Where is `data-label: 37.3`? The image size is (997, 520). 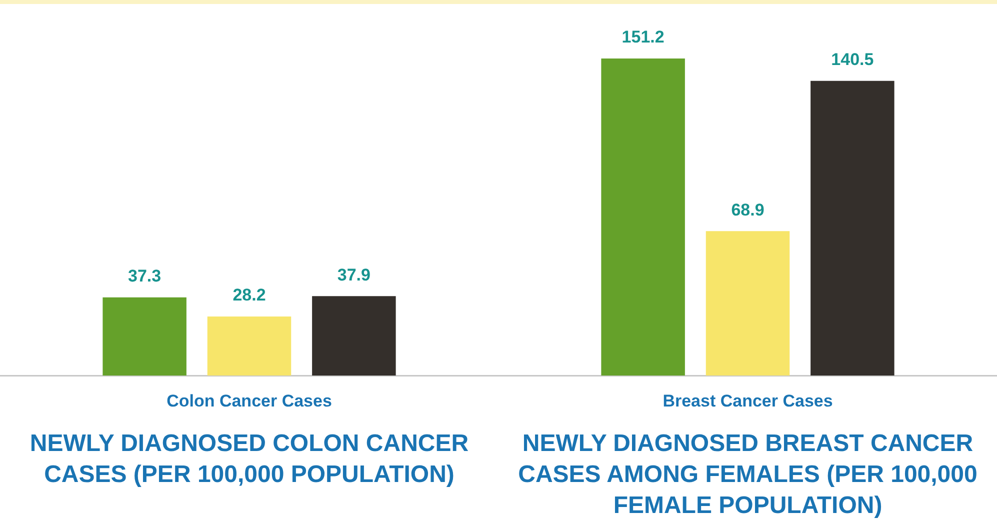 data-label: 37.3 is located at coordinates (145, 276).